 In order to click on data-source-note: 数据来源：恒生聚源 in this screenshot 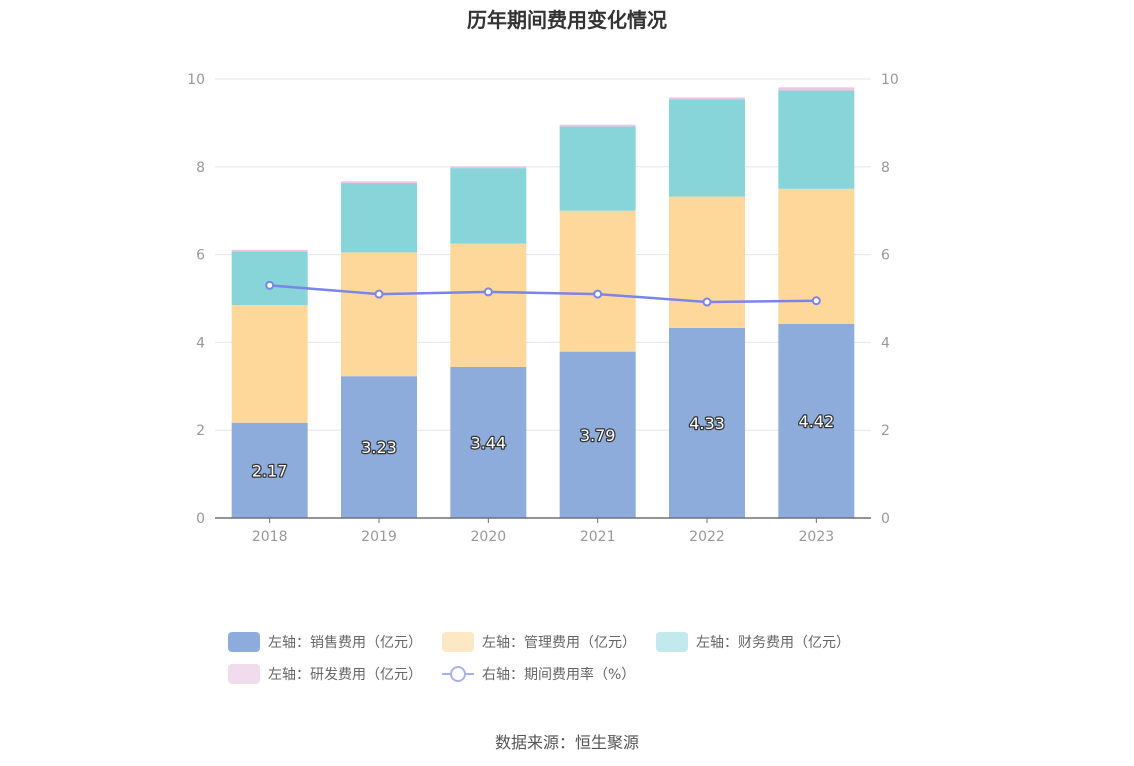, I will do `click(566, 742)`.